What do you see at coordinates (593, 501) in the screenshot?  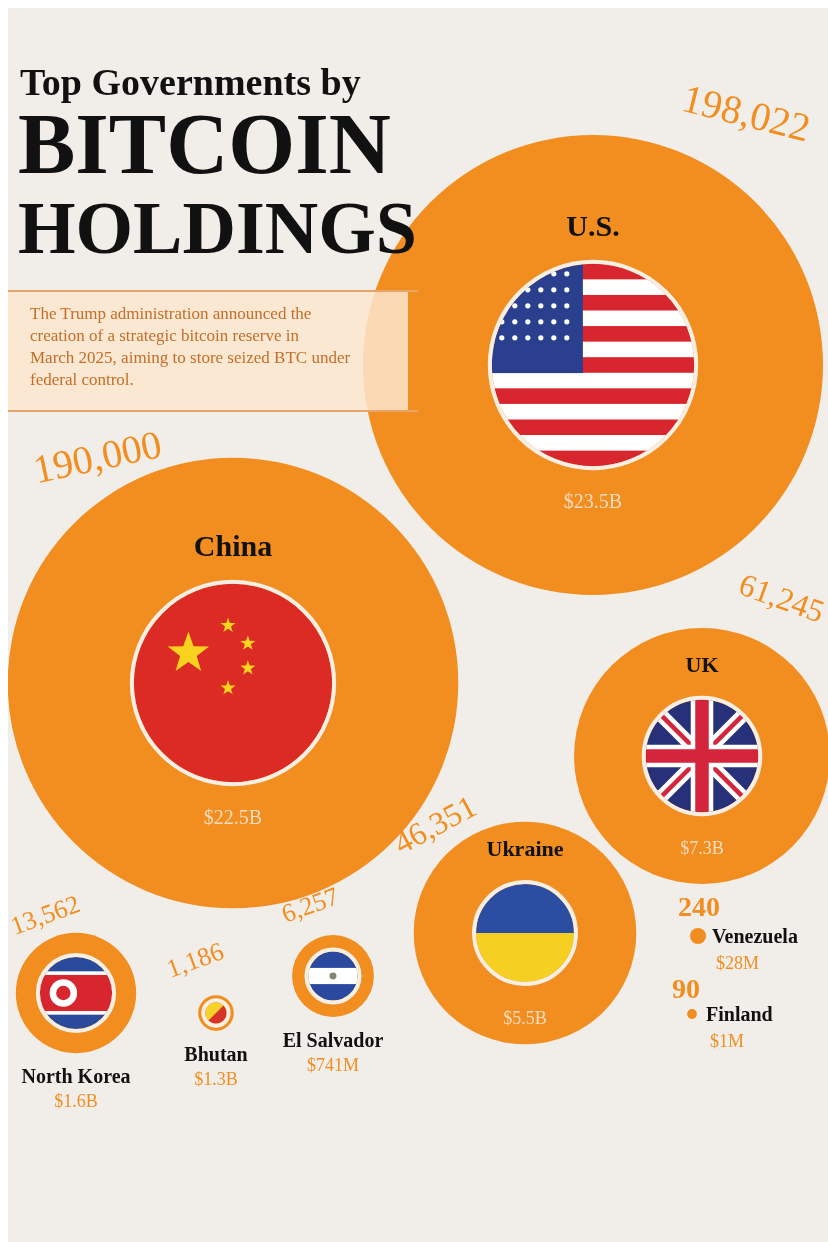 I see `text: $23.5B` at bounding box center [593, 501].